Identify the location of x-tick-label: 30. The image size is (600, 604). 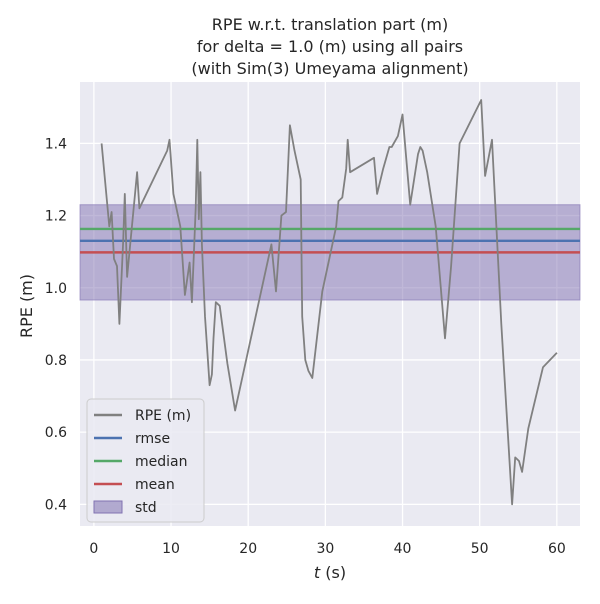
(325, 549).